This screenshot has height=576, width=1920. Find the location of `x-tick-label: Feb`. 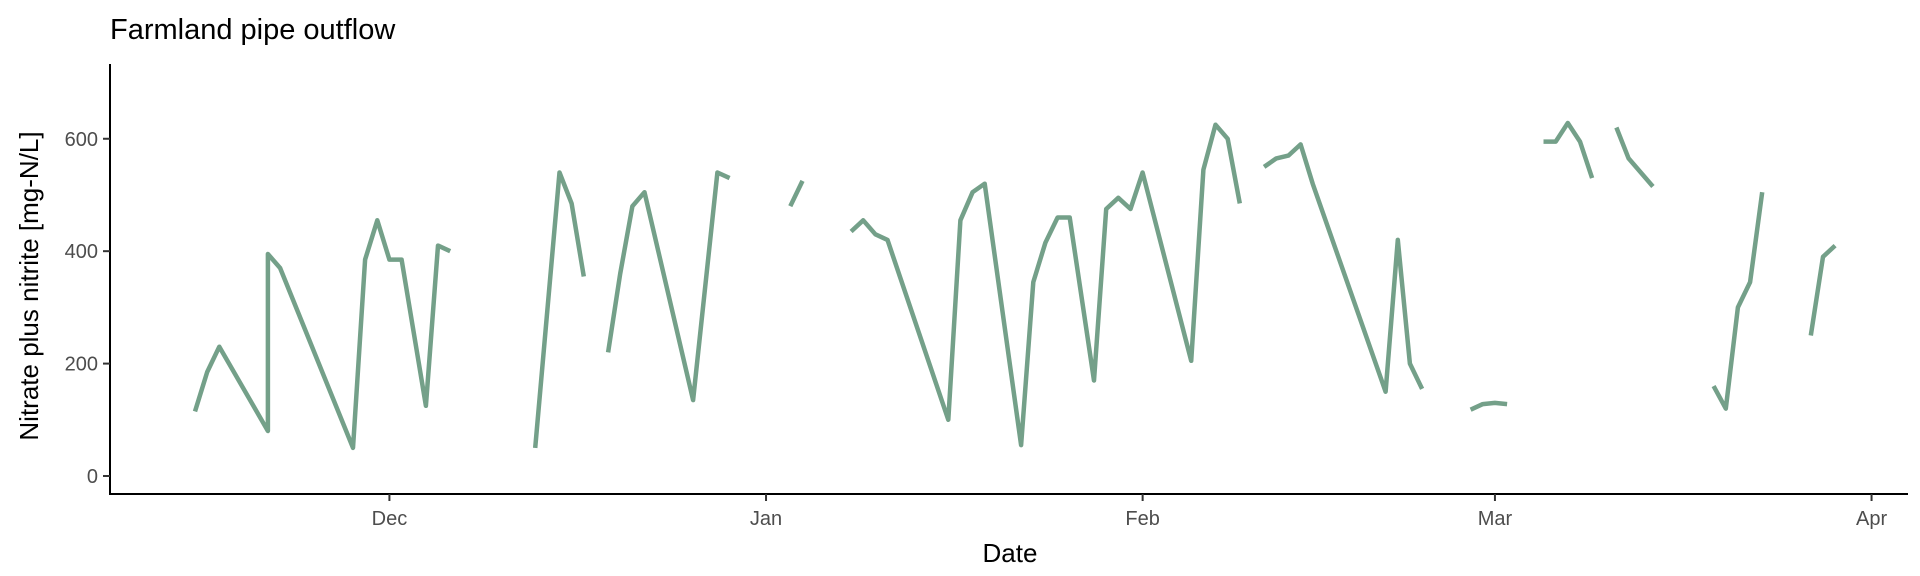

x-tick-label: Feb is located at coordinates (1142, 519).